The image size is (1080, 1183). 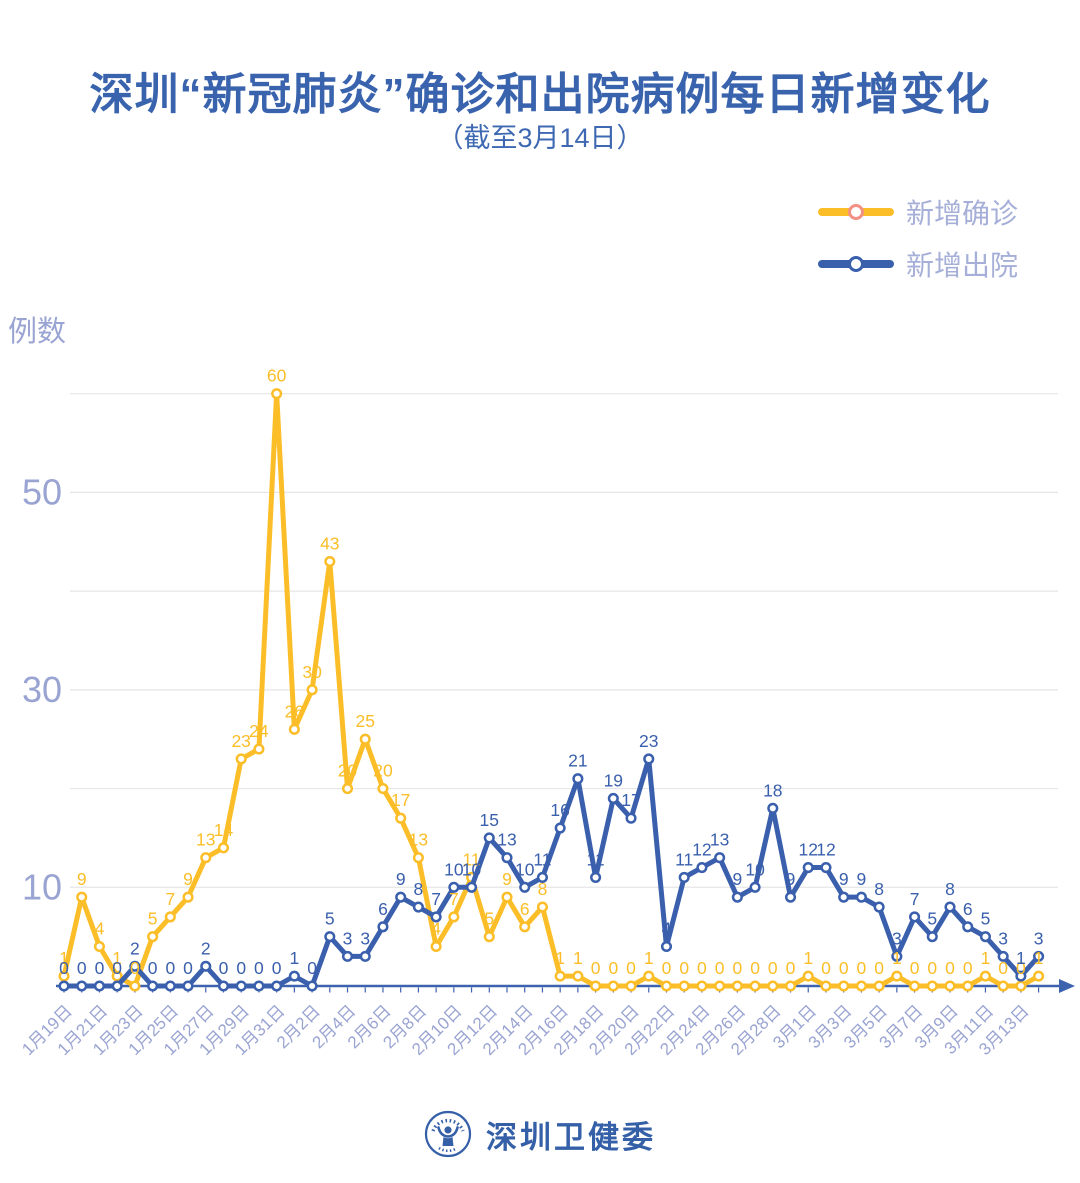 What do you see at coordinates (42, 689) in the screenshot?
I see `y-tick-label: 30` at bounding box center [42, 689].